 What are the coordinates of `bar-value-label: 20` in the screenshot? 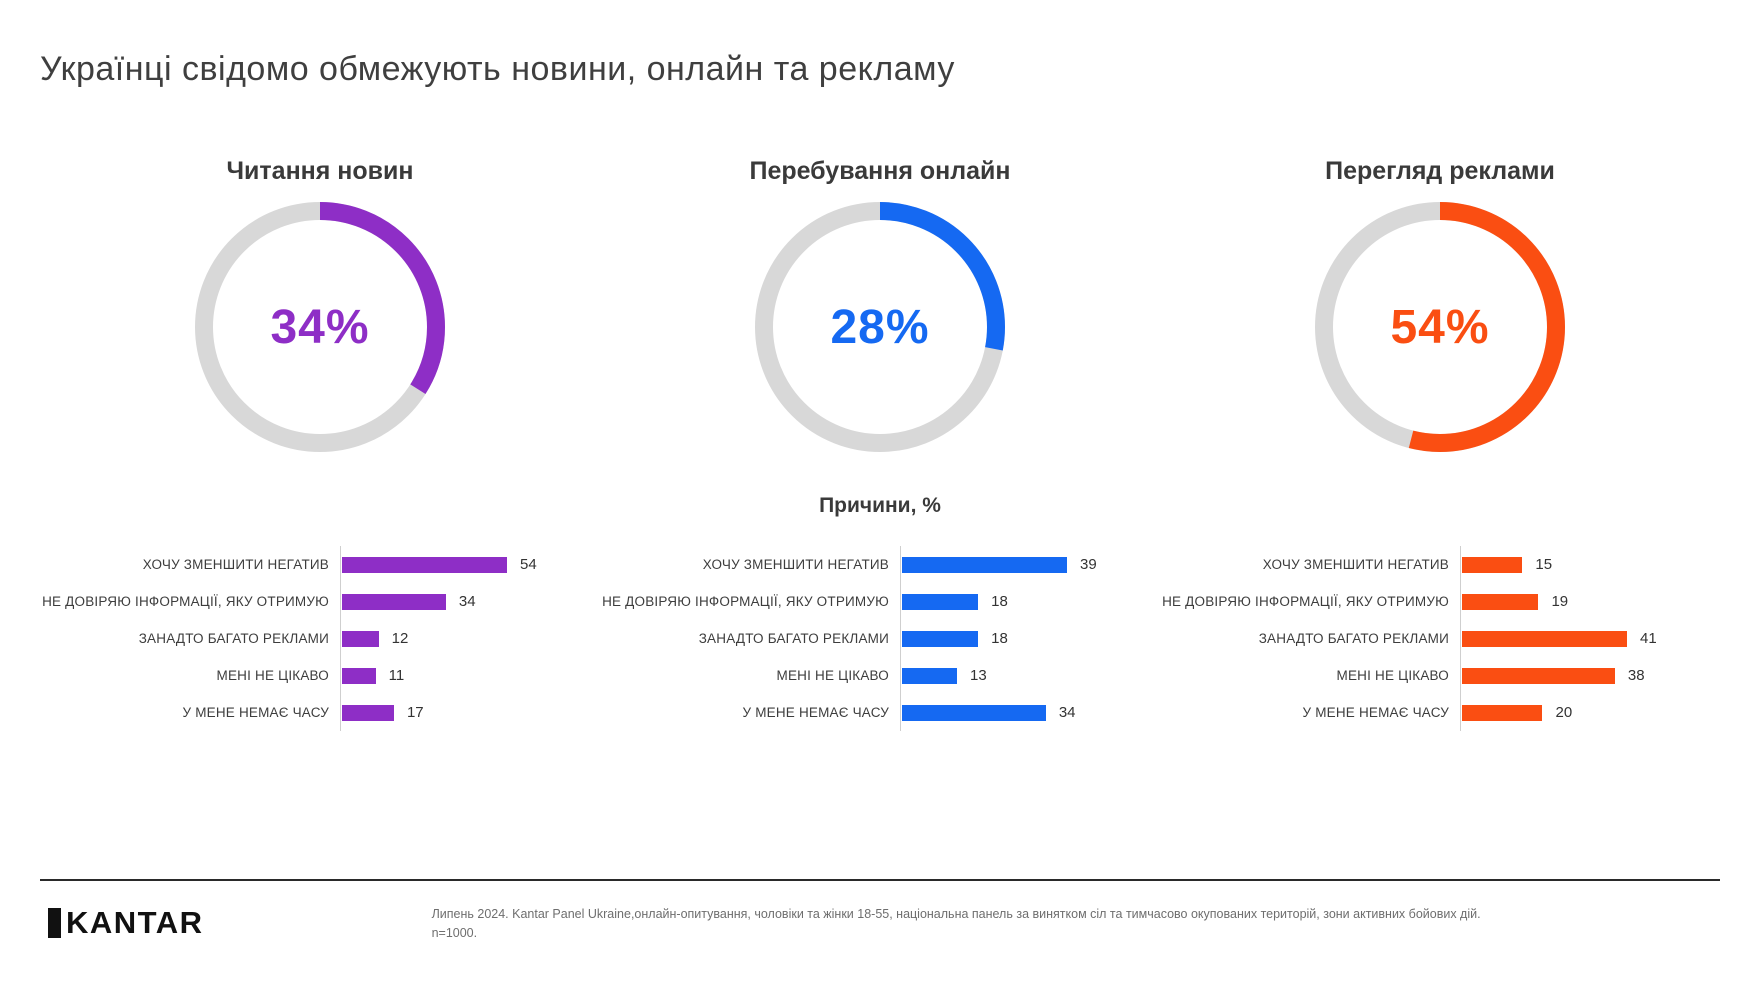 It's located at (1564, 712).